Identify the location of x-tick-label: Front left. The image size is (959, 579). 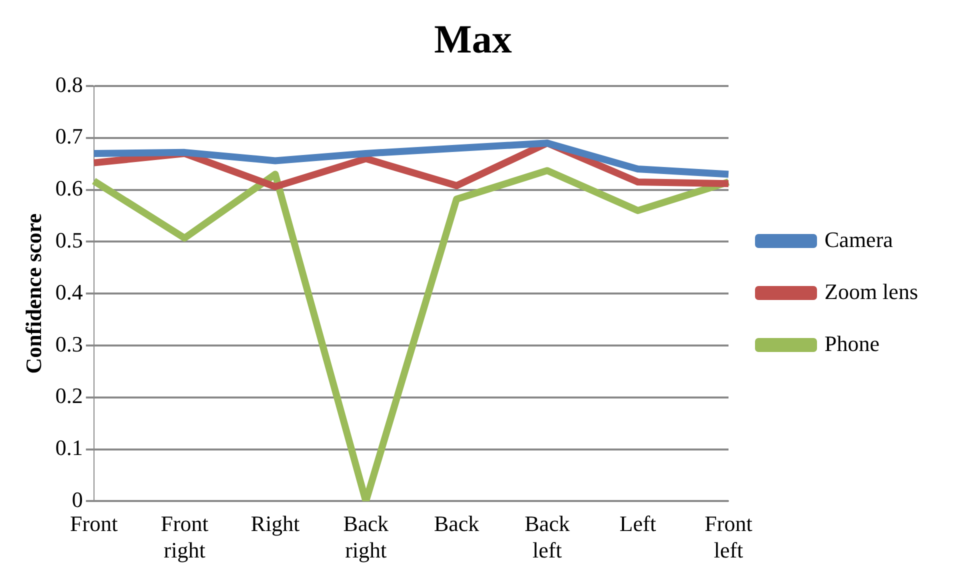
(728, 537).